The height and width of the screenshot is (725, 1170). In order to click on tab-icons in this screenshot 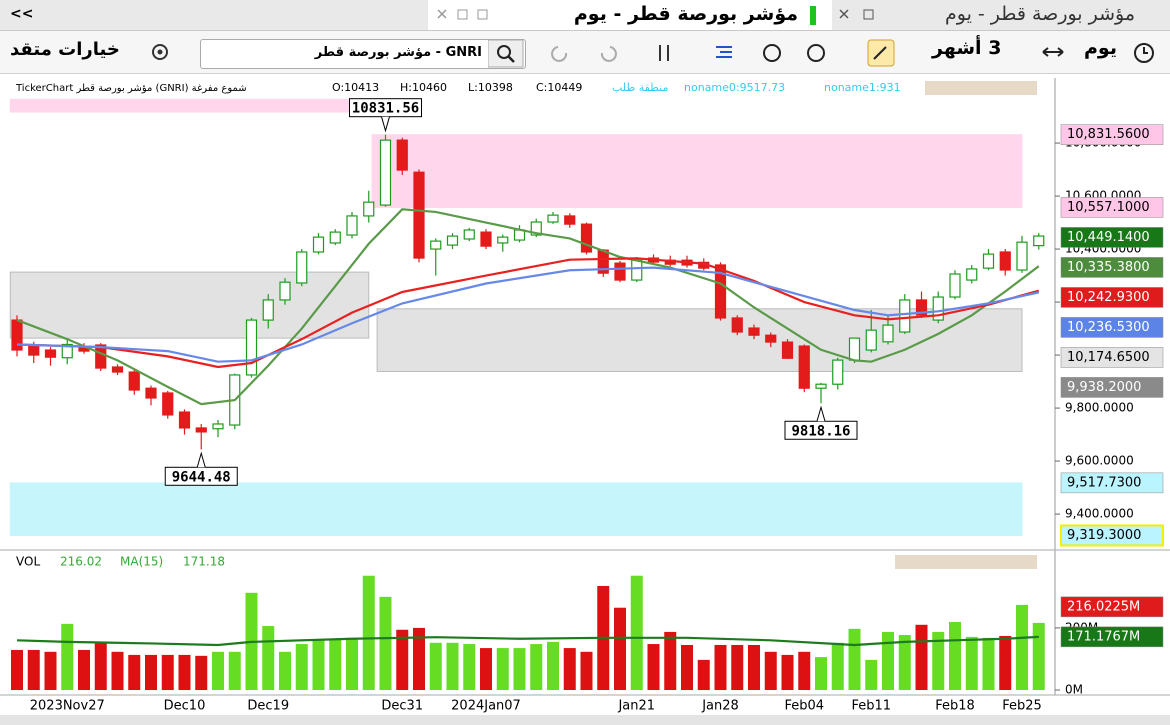, I will do `click(856, 14)`.